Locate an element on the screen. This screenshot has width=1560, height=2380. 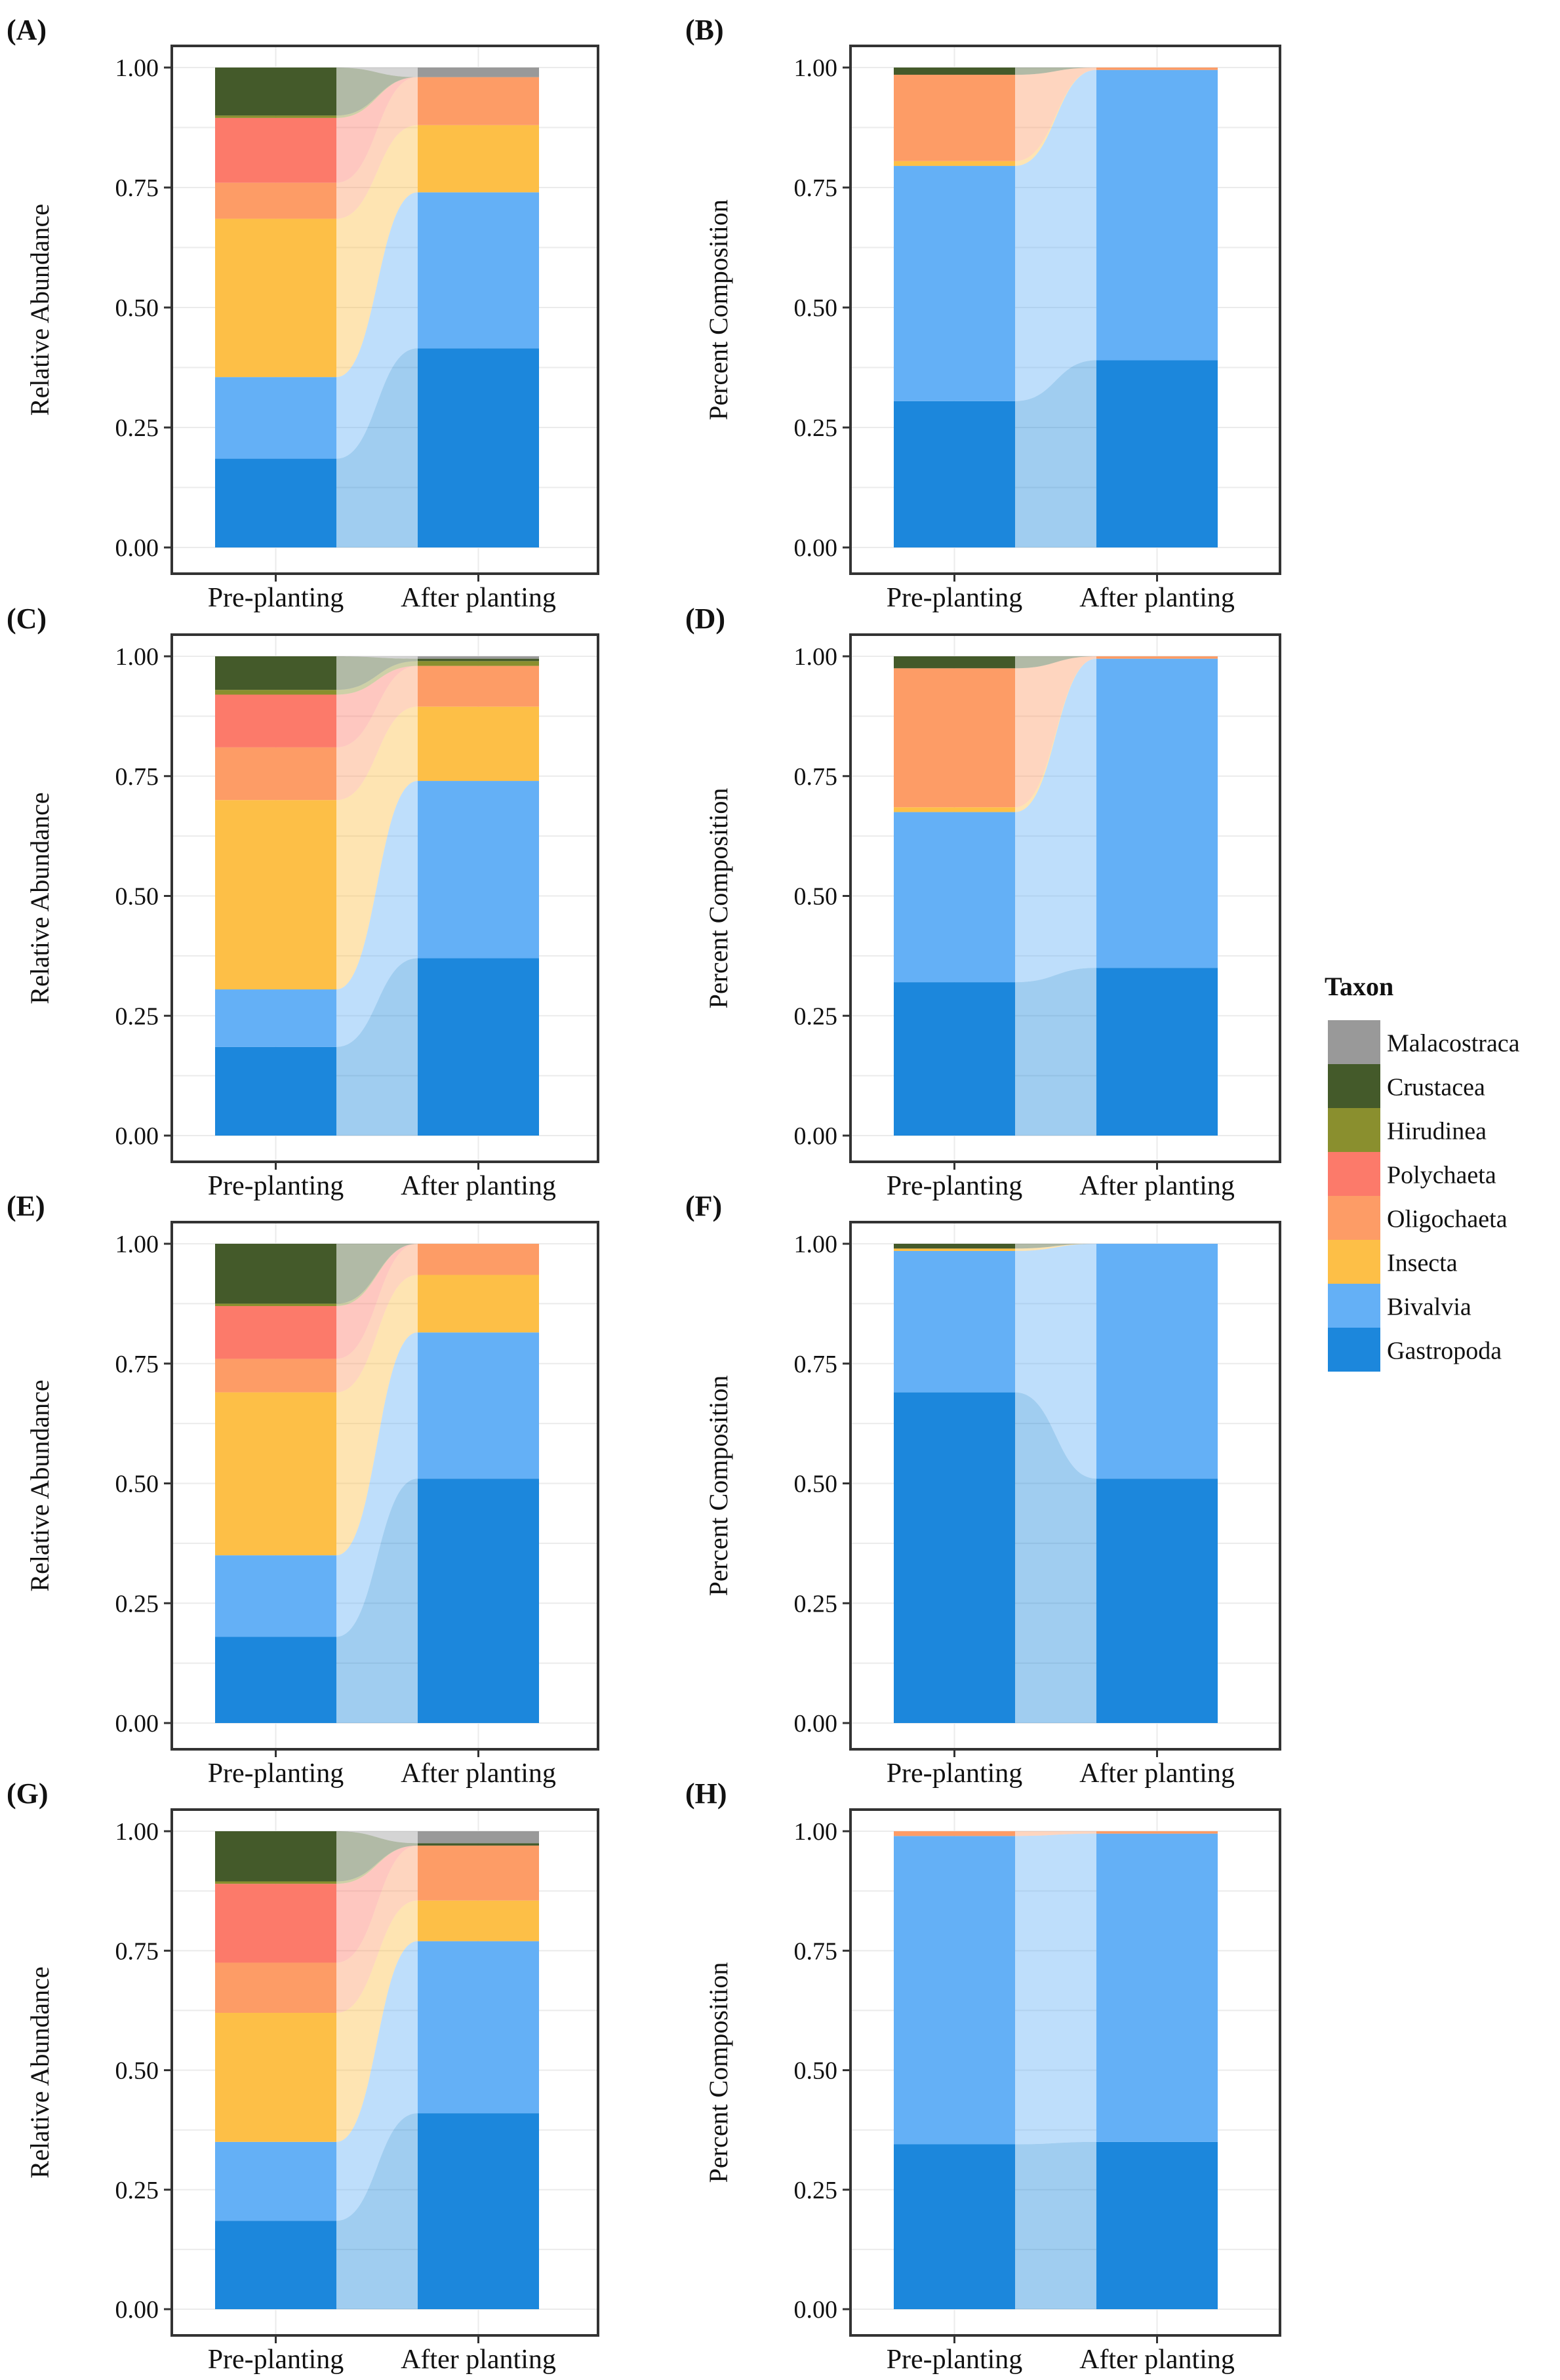
bar-insecta-pre-planting is located at coordinates (275, 895).